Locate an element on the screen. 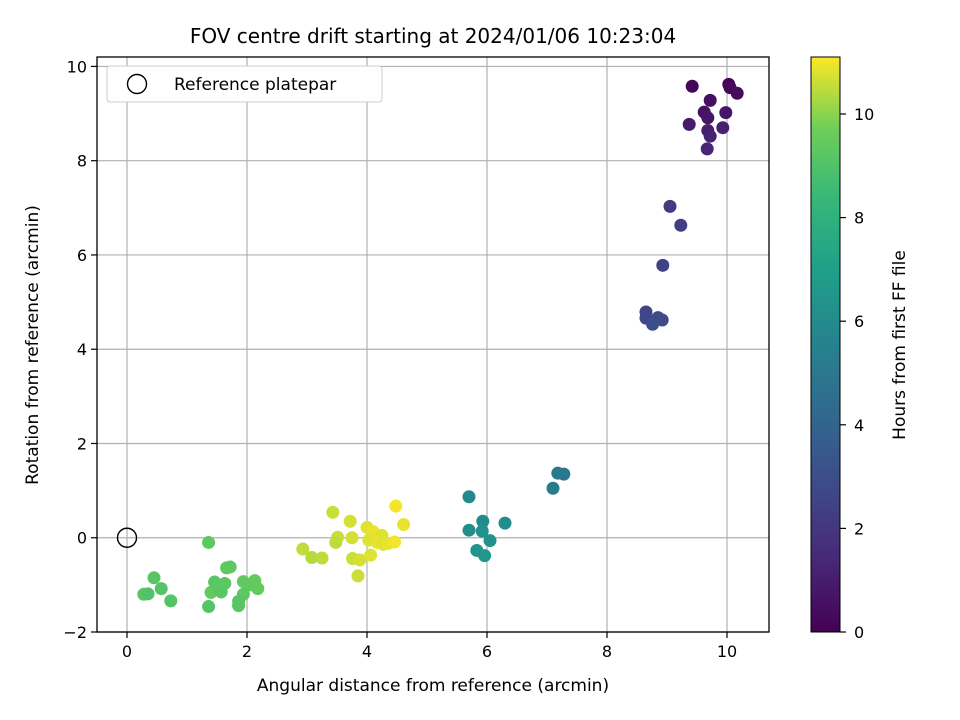  colorbar: 0 2 4 6 8 10 Hours from first FF file is located at coordinates (860, 349).